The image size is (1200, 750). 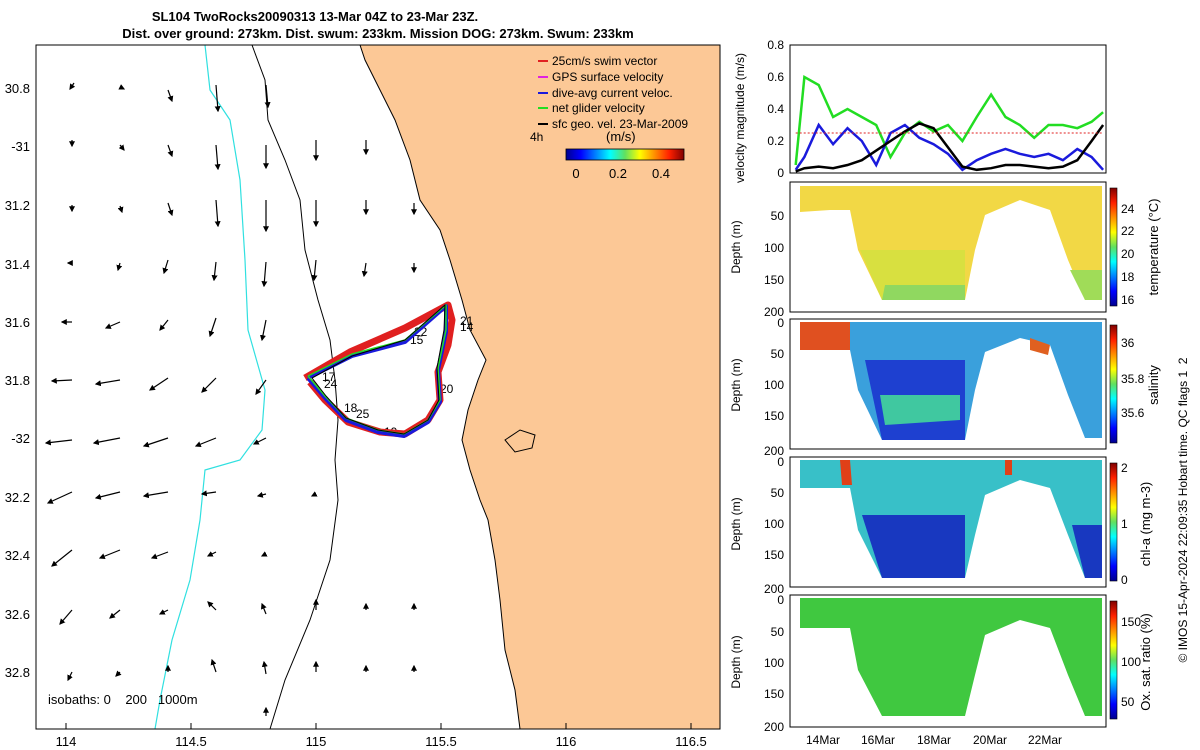 What do you see at coordinates (775, 45) in the screenshot?
I see `vel-y-tick: 0.8` at bounding box center [775, 45].